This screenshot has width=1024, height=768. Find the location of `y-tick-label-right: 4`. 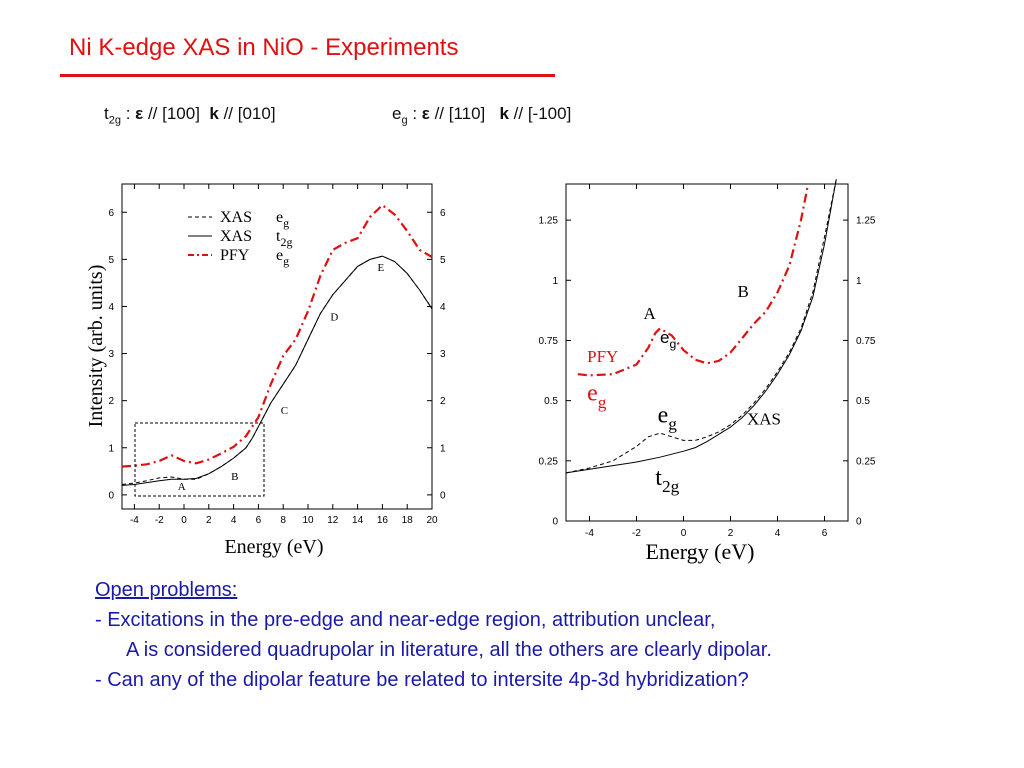

y-tick-label-right: 4 is located at coordinates (443, 307).